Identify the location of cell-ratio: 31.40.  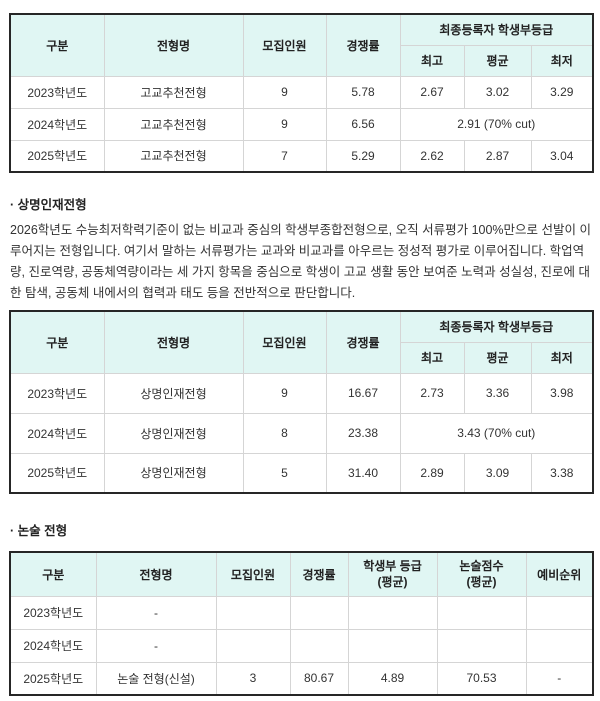
(363, 473).